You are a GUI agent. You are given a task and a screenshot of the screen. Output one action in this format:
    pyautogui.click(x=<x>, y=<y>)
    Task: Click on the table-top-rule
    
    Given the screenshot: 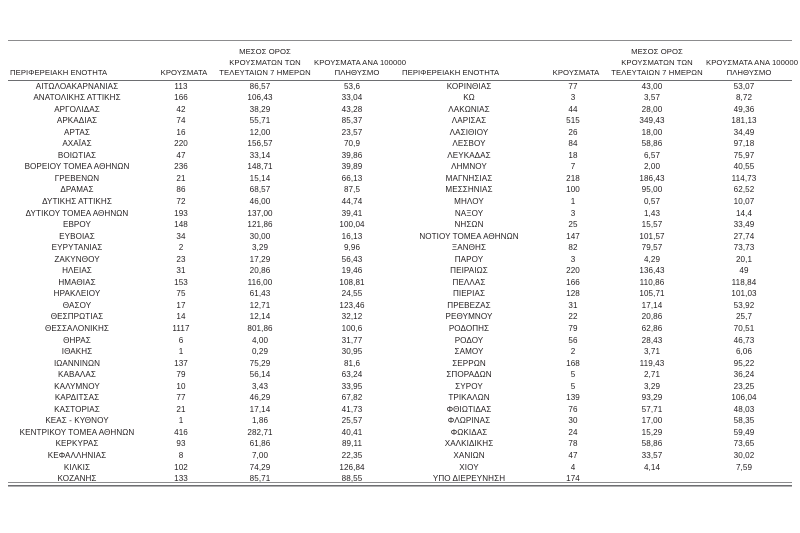 What is the action you would take?
    pyautogui.click(x=400, y=40)
    